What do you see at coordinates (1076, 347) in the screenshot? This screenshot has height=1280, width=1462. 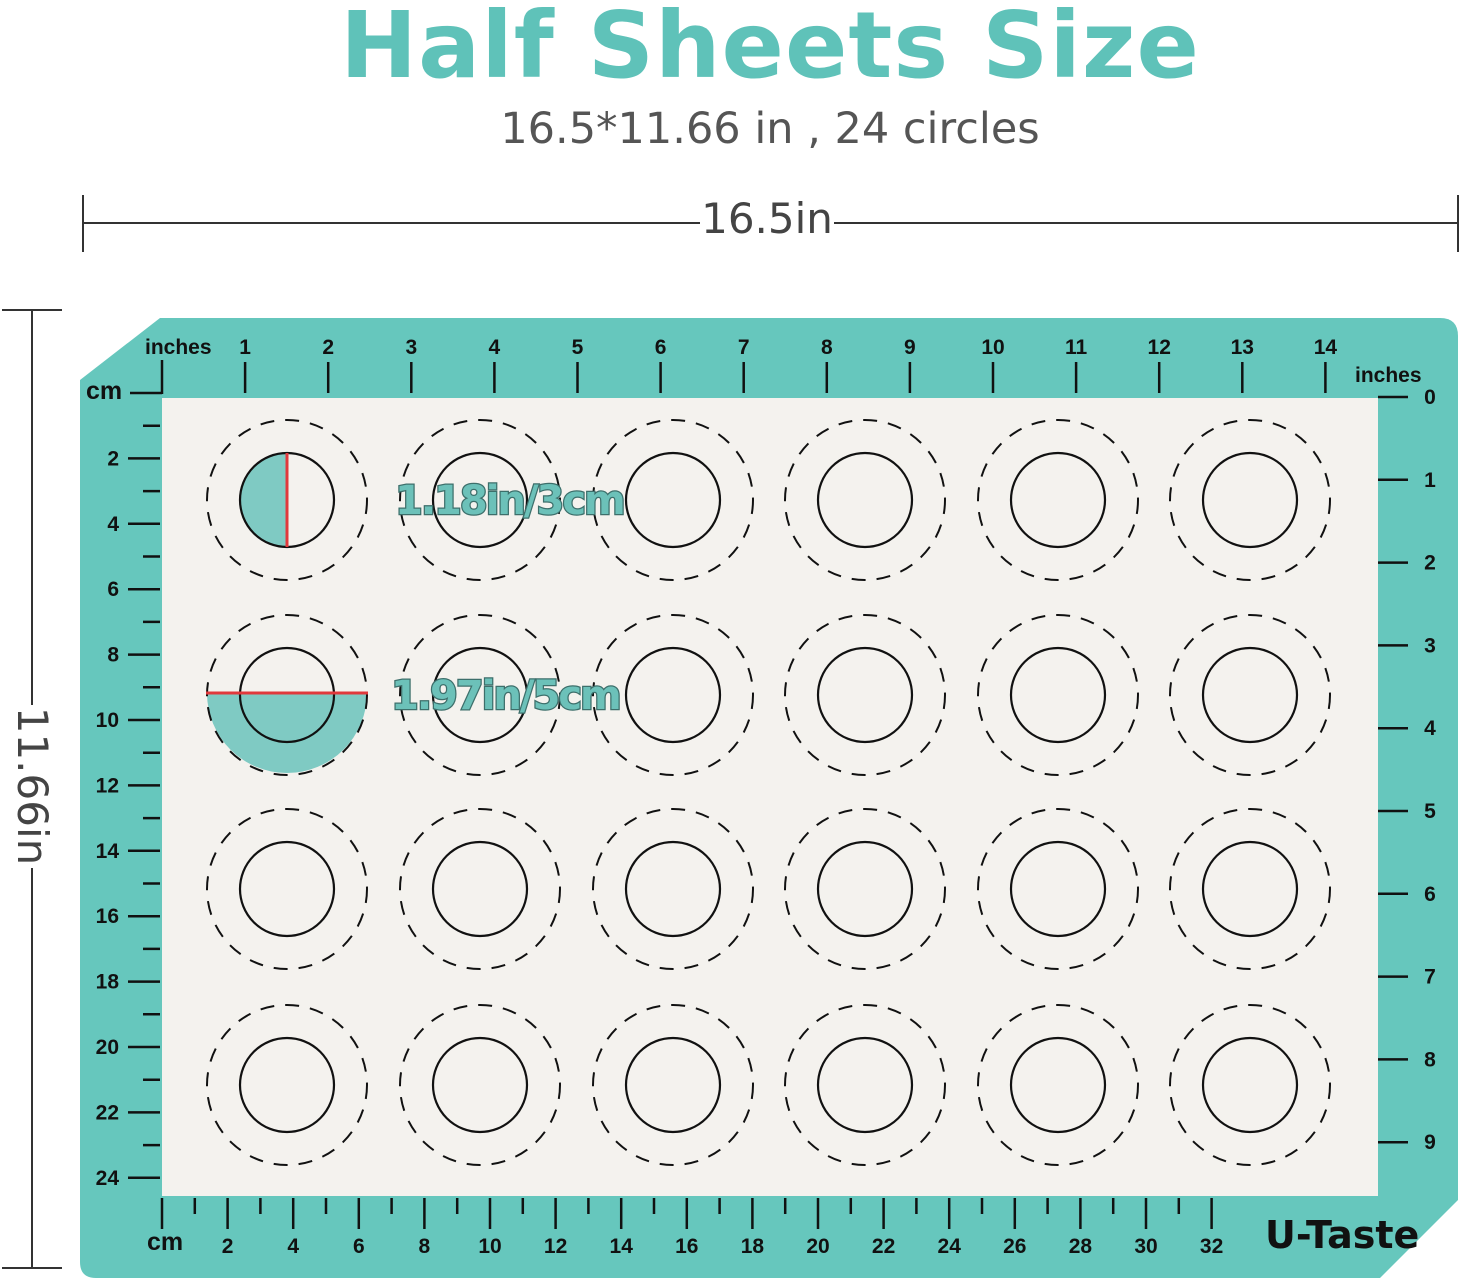 I see `top-ruler-label: 11` at bounding box center [1076, 347].